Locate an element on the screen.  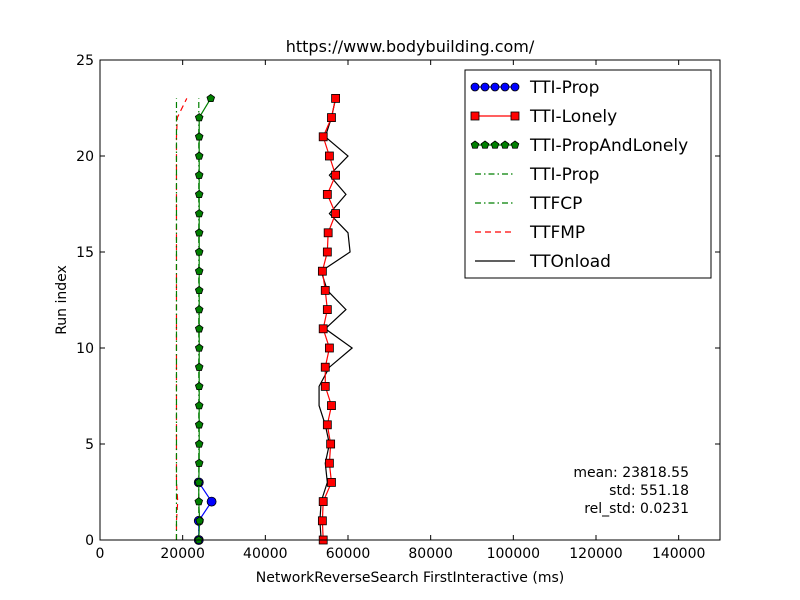
stats-annotations: mean: 23818.55 std: 551.18 rel_std: 0.0231 is located at coordinates (631, 491).